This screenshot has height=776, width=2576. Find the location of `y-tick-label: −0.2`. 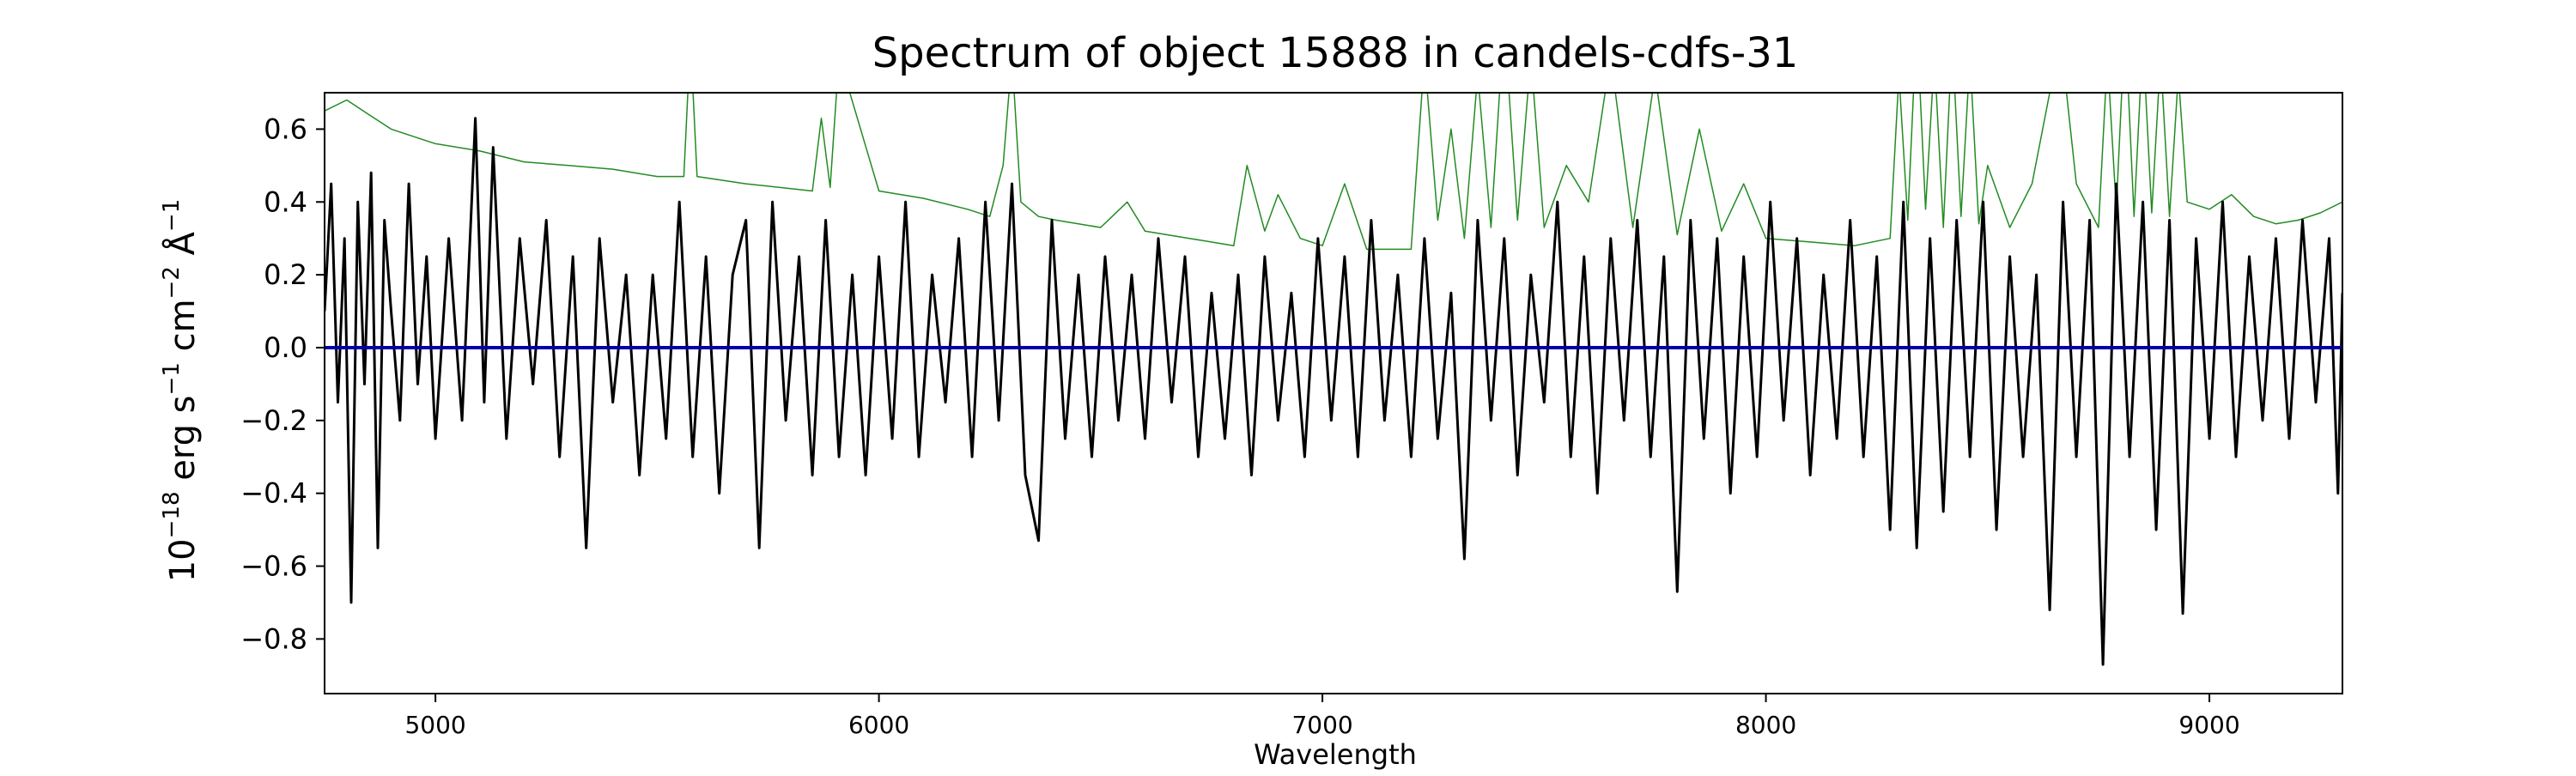

y-tick-label: −0.2 is located at coordinates (273, 420).